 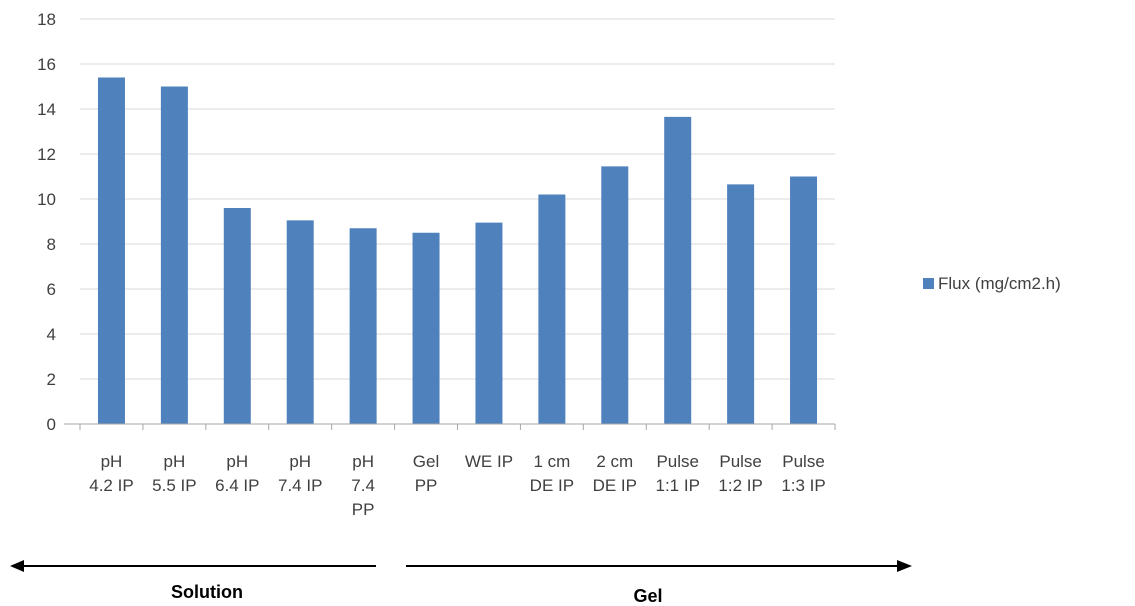 What do you see at coordinates (46, 199) in the screenshot?
I see `y-tick-label: 10` at bounding box center [46, 199].